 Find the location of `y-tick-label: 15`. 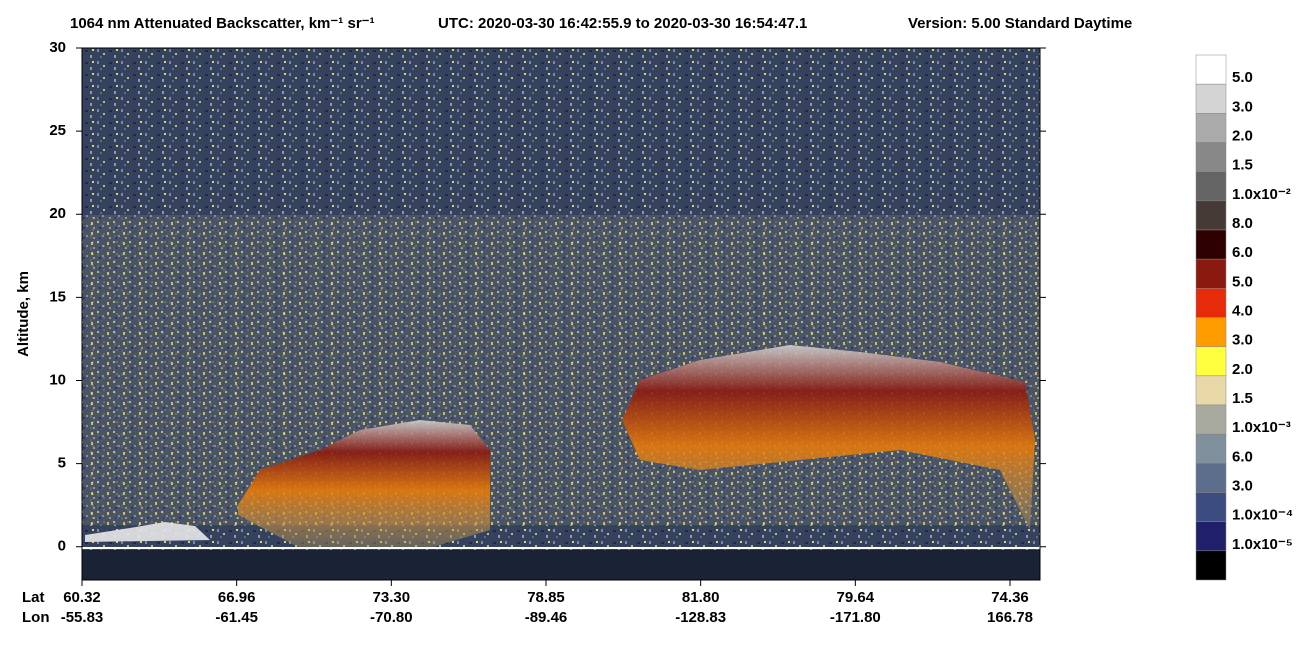

y-tick-label: 15 is located at coordinates (57, 296).